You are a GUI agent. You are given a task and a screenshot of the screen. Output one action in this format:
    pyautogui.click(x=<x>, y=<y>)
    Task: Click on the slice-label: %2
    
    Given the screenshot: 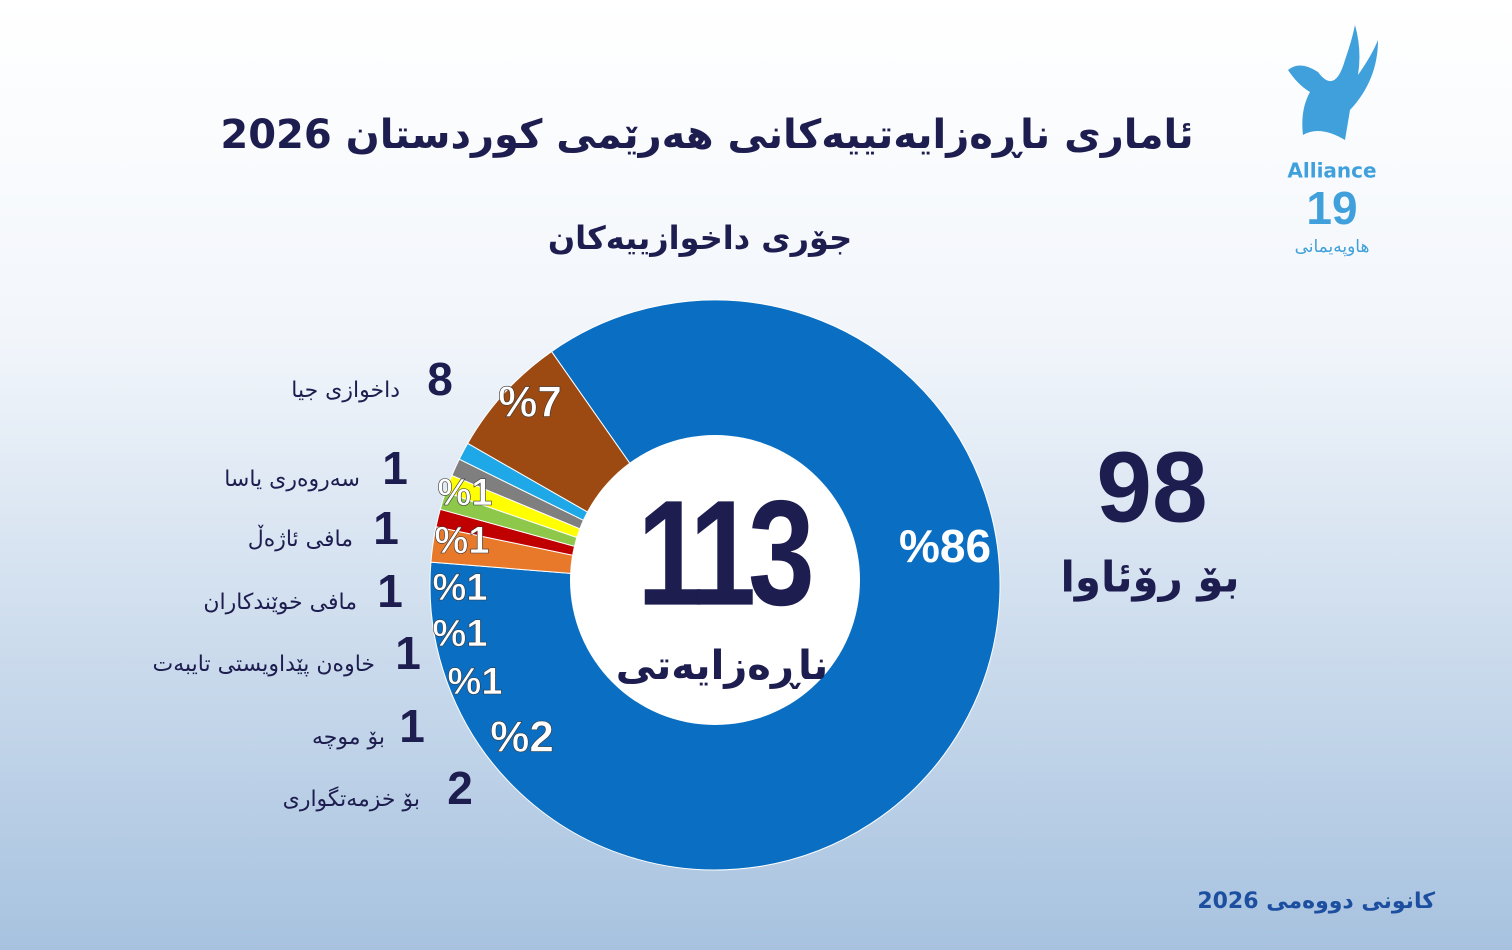 What is the action you would take?
    pyautogui.click(x=522, y=737)
    